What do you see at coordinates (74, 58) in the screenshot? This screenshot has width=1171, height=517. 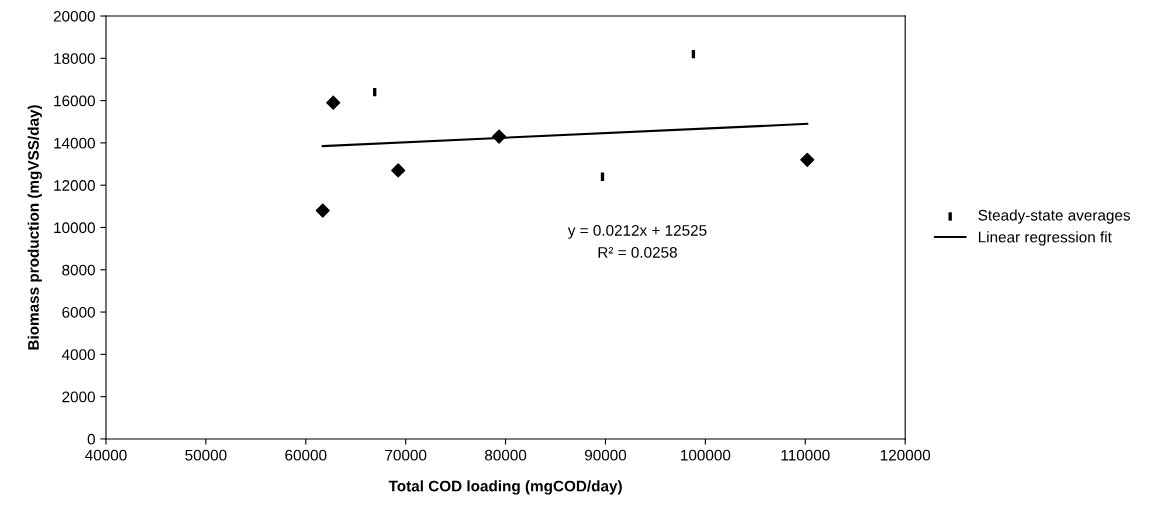 I see `y-tick-label: 18000` at bounding box center [74, 58].